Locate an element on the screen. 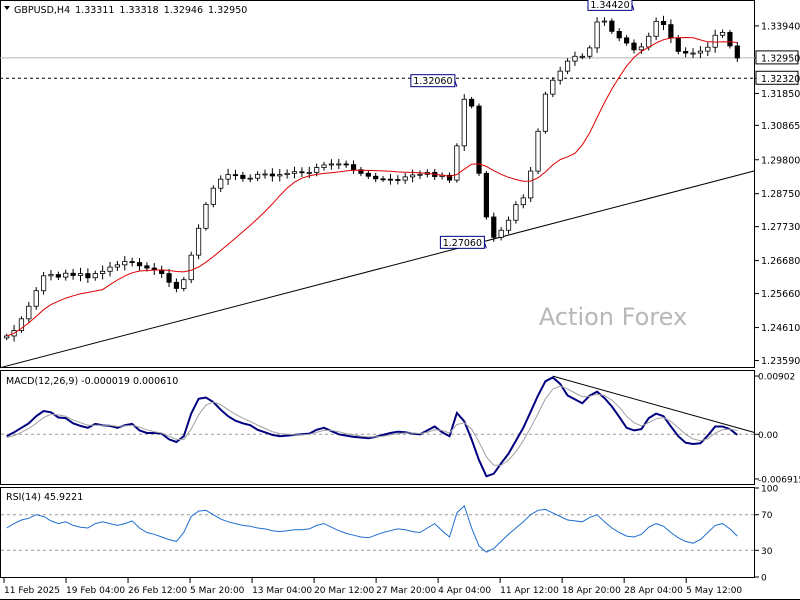  price-tick-label: 1.26680 is located at coordinates (780, 261).